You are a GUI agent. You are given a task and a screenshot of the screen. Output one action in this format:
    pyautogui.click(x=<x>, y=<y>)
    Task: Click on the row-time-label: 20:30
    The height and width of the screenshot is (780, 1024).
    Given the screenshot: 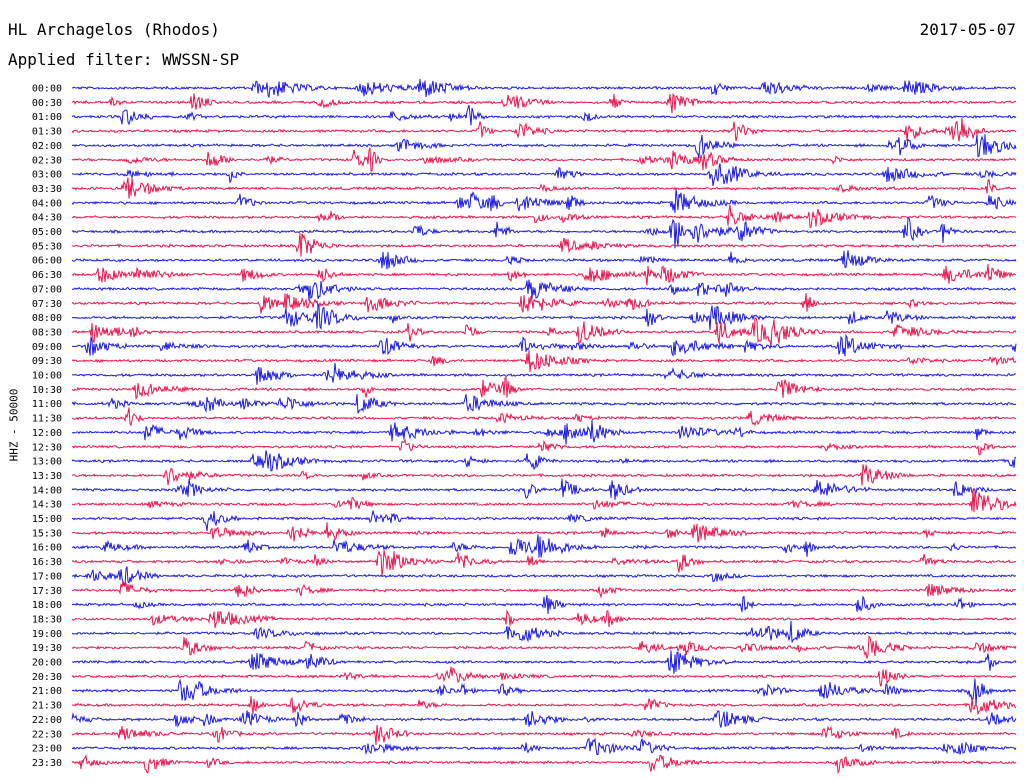 What is the action you would take?
    pyautogui.click(x=47, y=677)
    